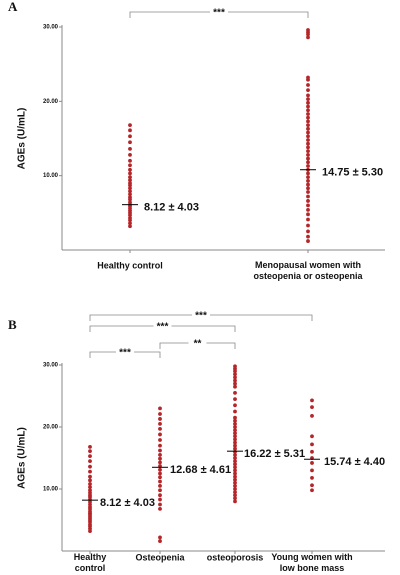  Describe the element at coordinates (90, 562) in the screenshot. I see `x-tick-label: Healthy control` at that location.